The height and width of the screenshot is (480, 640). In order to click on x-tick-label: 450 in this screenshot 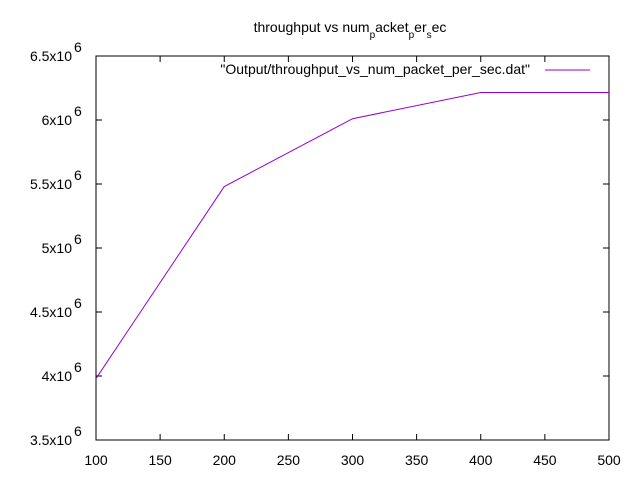, I will do `click(545, 460)`.